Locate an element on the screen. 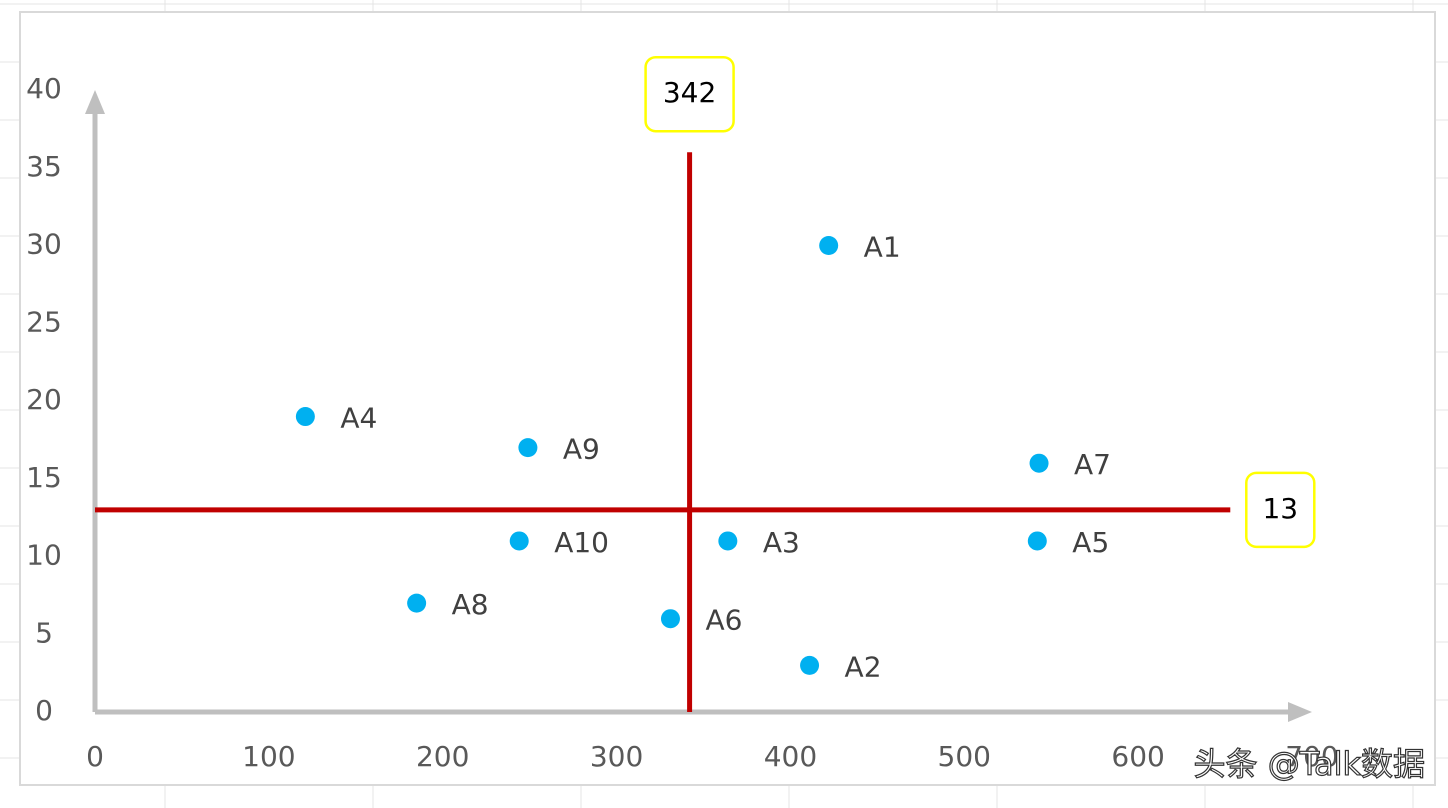  y-tick-label: 5 is located at coordinates (44, 632).